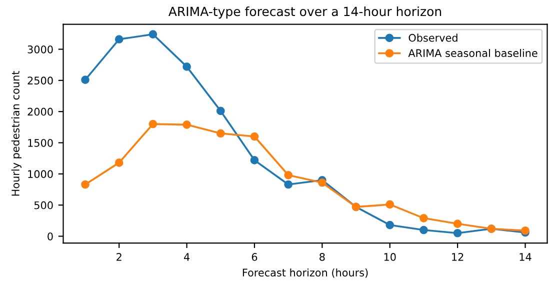 The width and height of the screenshot is (550, 286). I want to click on x-tick-label: 10, so click(390, 257).